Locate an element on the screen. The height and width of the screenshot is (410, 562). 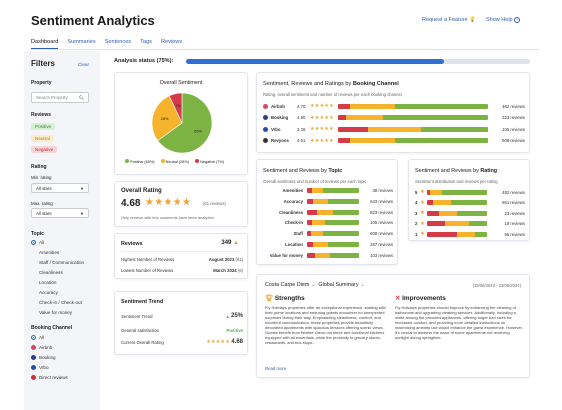
summary-dates: (19/06/2023 - 23/06/2024) is located at coordinates (496, 285).